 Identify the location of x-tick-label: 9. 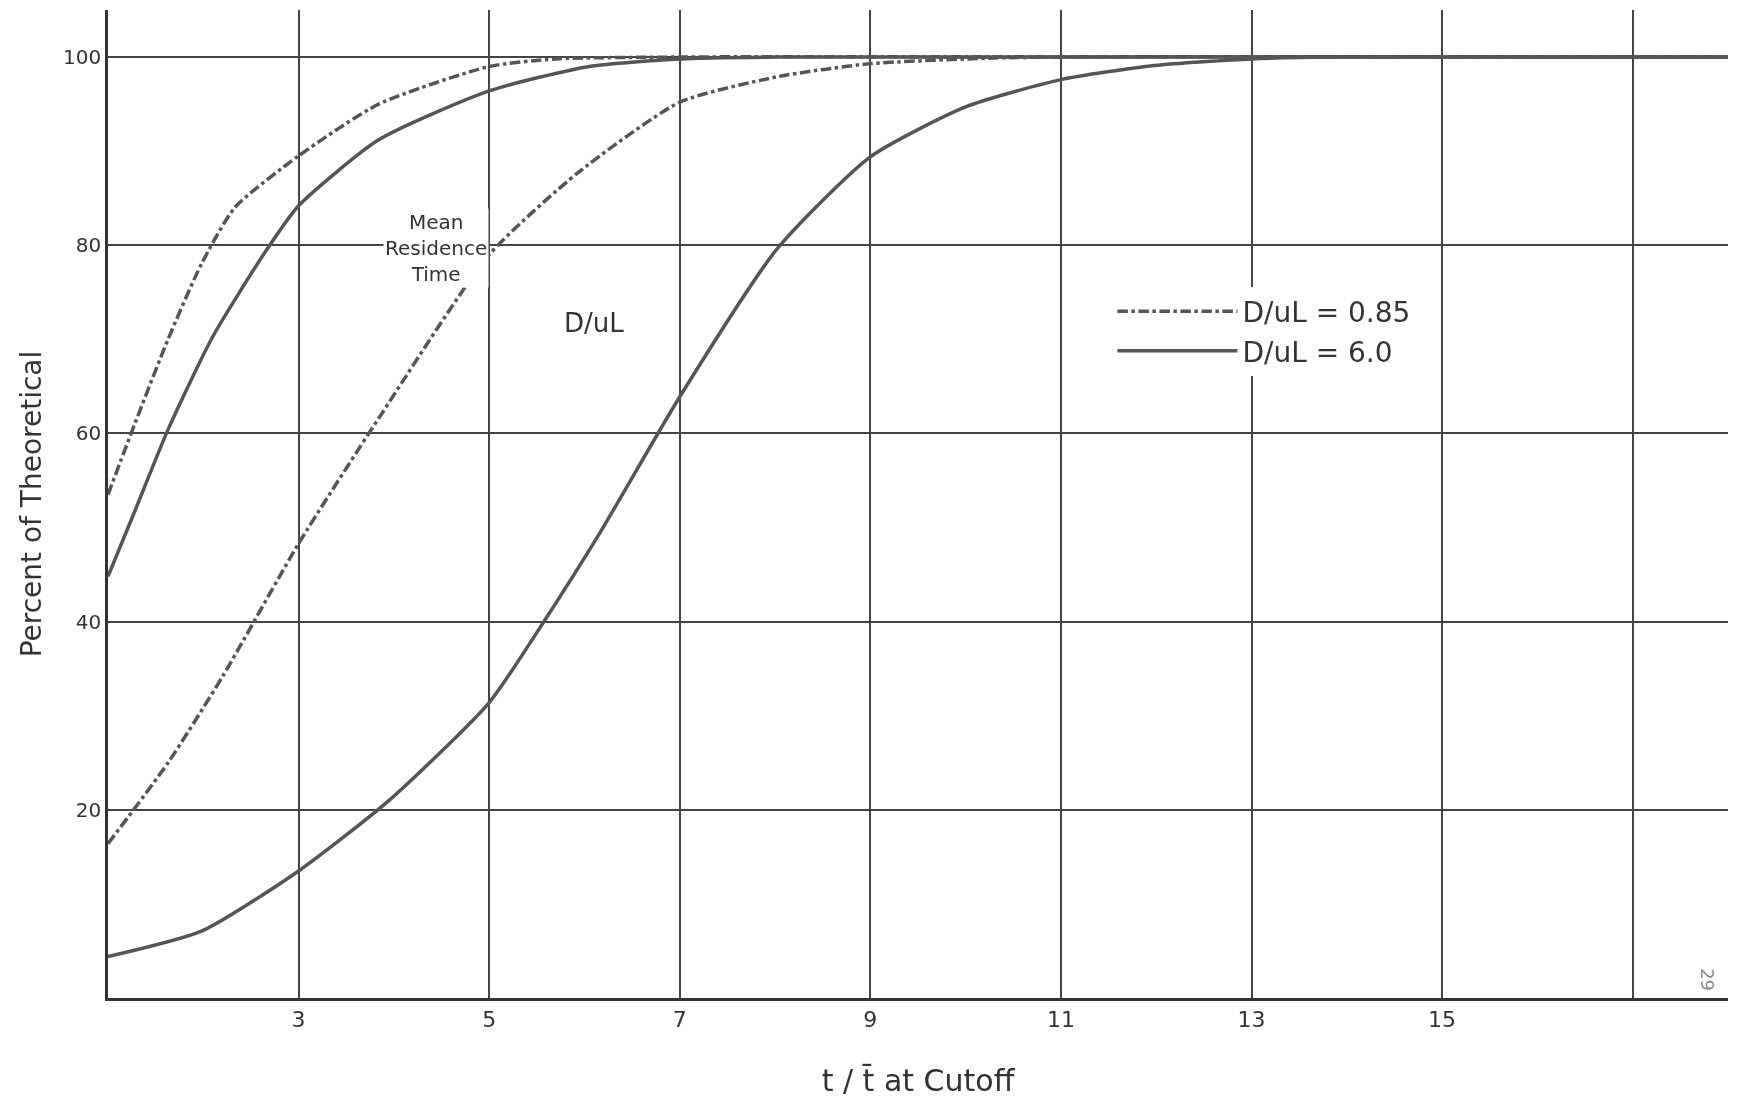
(870, 1020).